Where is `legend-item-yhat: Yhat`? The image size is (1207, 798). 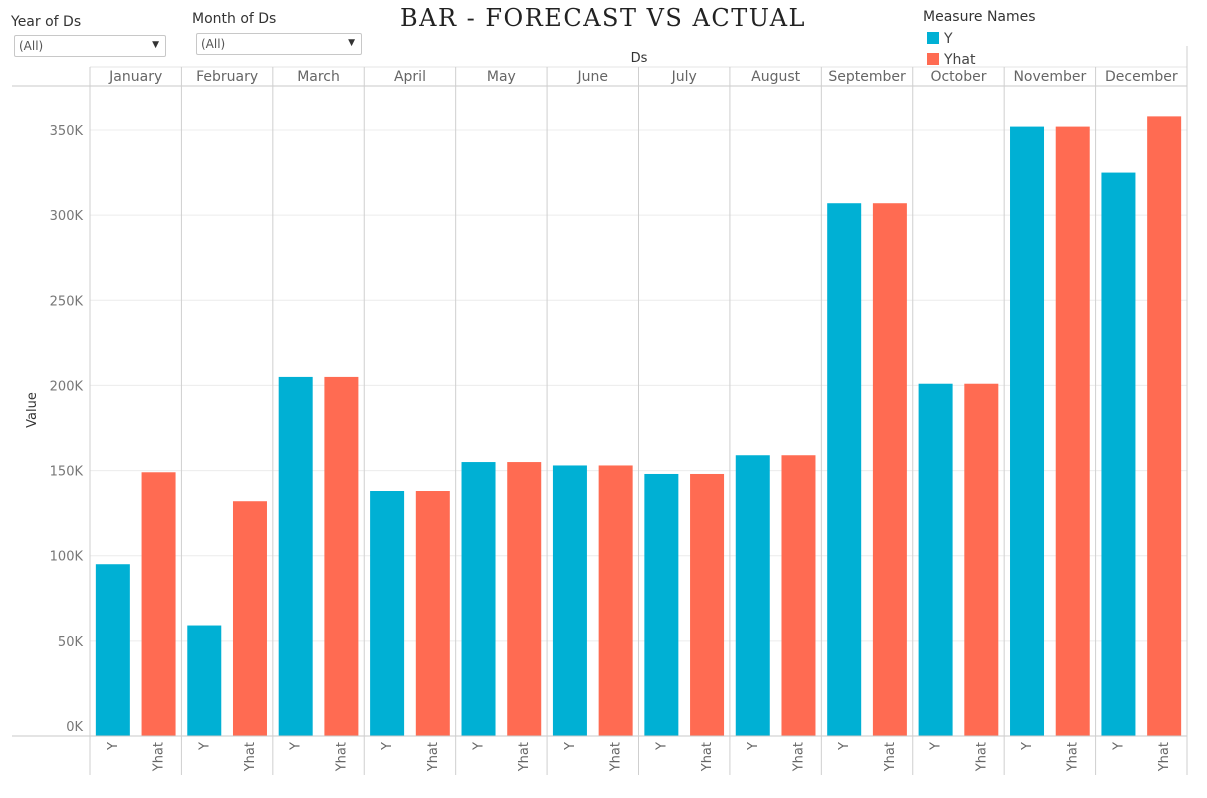
legend-item-yhat: Yhat is located at coordinates (951, 60).